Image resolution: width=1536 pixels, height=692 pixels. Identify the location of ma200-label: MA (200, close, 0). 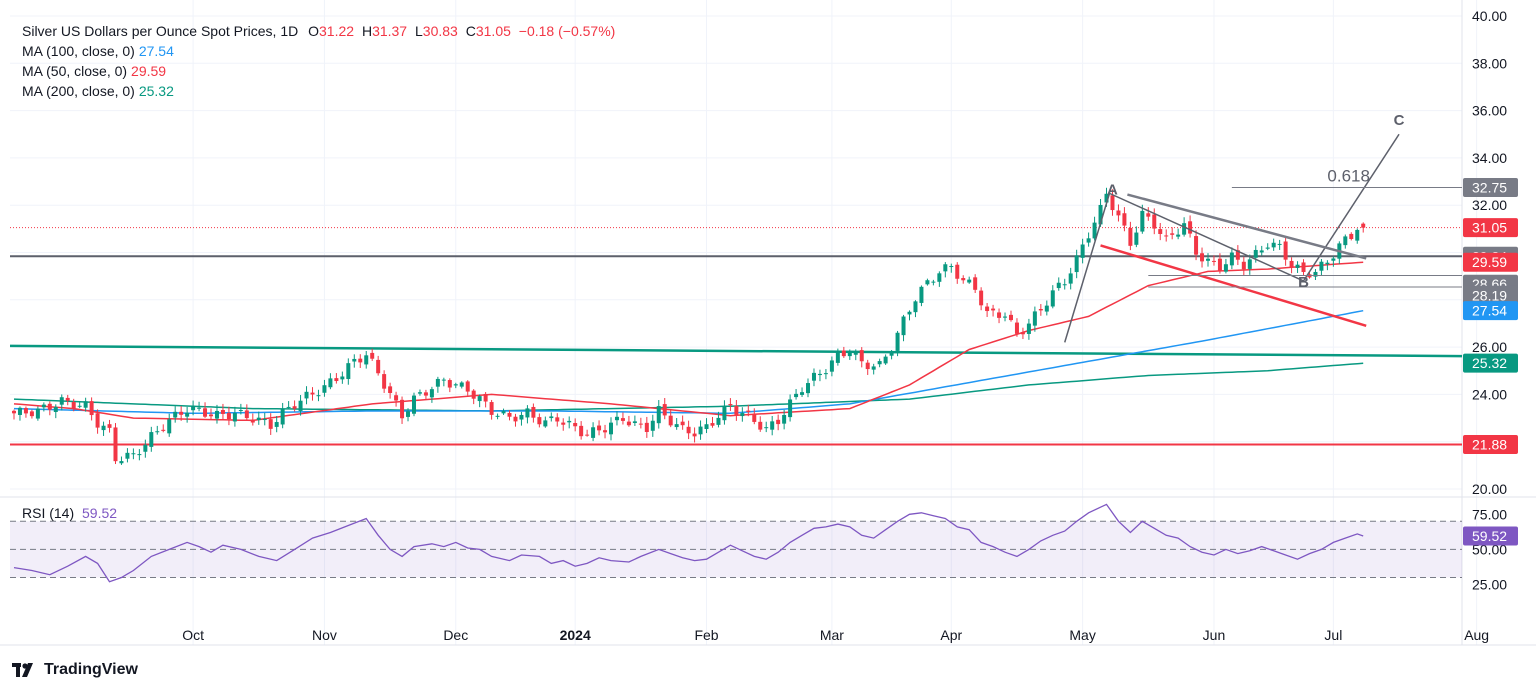
(78, 91).